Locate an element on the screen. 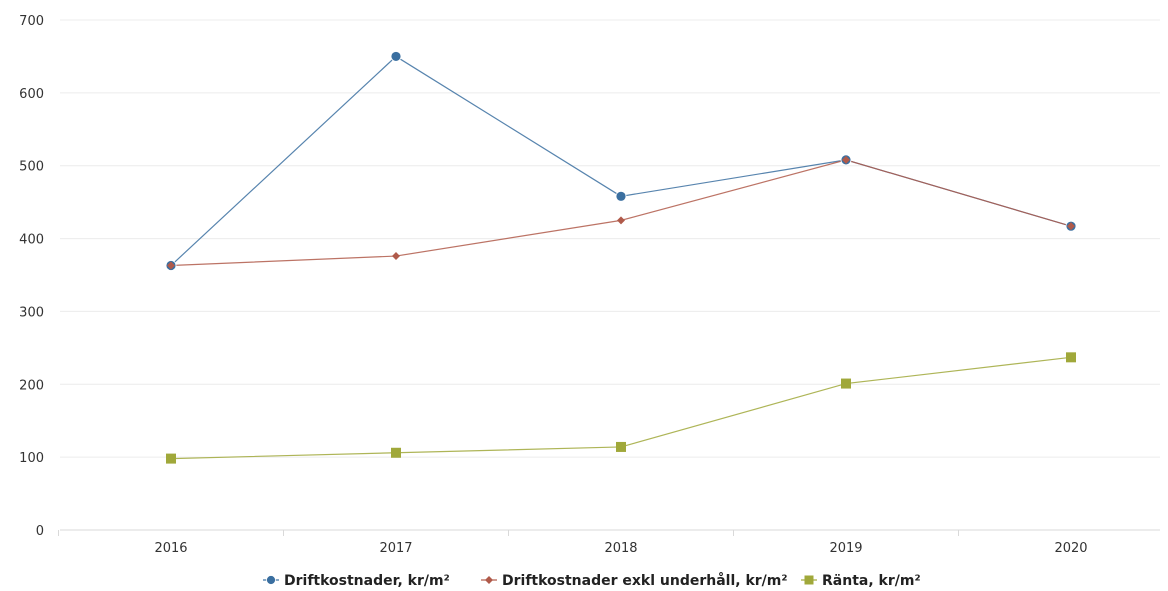 The image size is (1168, 591). legend-label: Driftkostnader exkl underhåll, kr/m² is located at coordinates (645, 580).